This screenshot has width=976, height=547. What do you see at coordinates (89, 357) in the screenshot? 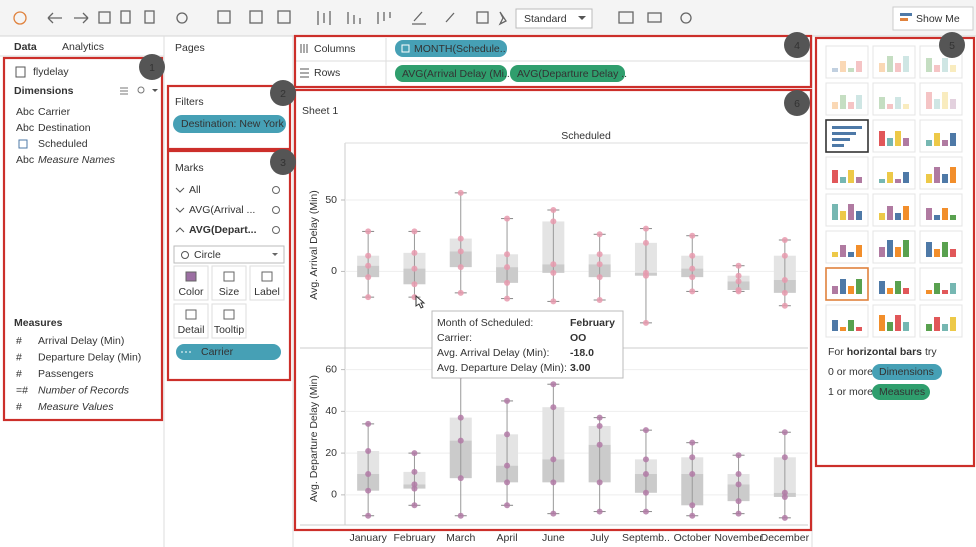
I see `measure-field: Departure Delay (Min)` at bounding box center [89, 357].